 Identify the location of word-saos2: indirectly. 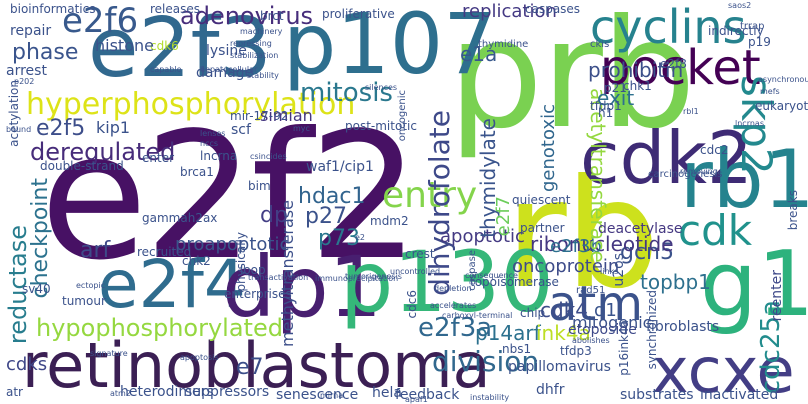
(736, 31).